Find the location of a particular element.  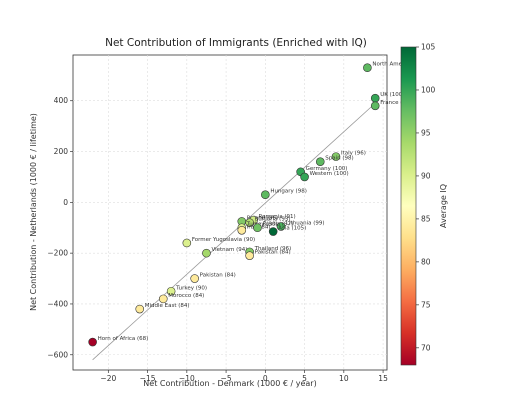

colorbar-tick-label: 105 is located at coordinates (428, 47).